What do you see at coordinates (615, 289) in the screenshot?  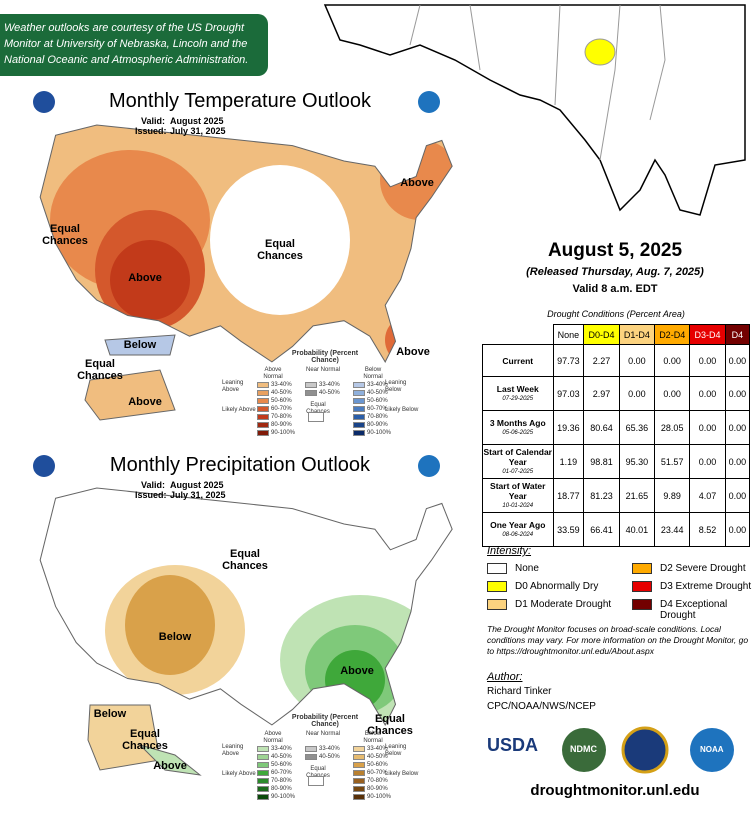 I see `valid-time: Valid 8 a.m. EDT` at bounding box center [615, 289].